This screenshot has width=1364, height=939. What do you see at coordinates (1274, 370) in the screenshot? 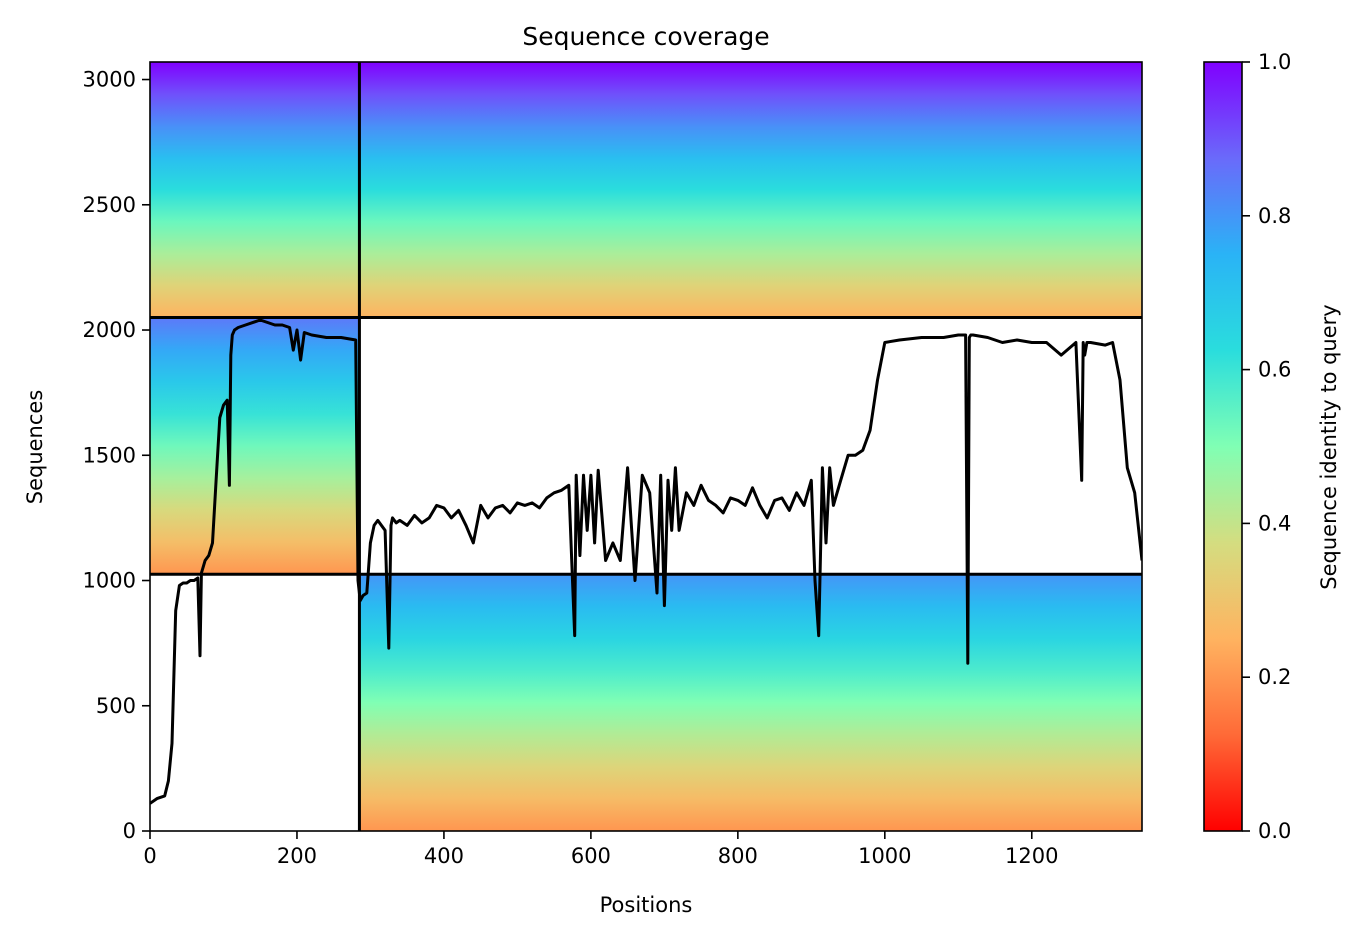
I see `colorbar-tick-label: 0.6` at bounding box center [1274, 370].